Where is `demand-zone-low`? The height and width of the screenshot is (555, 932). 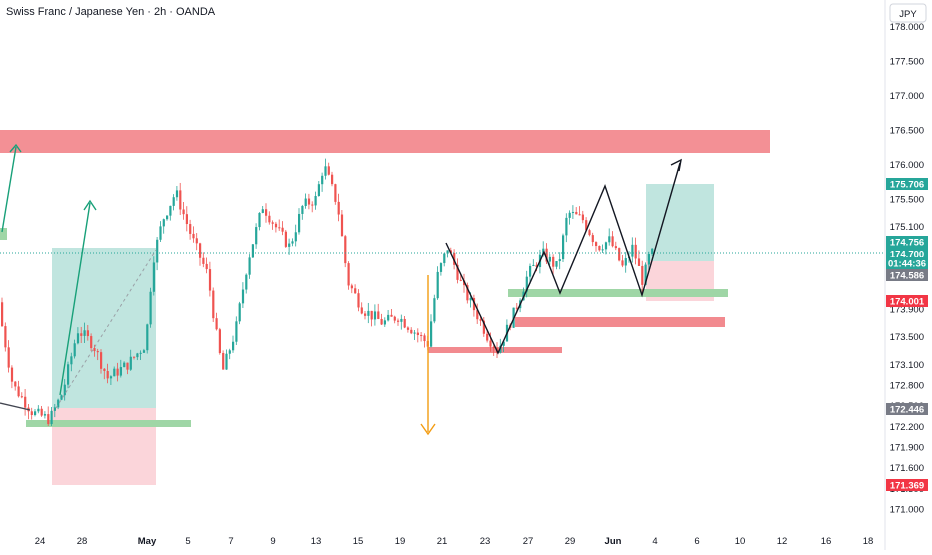
demand-zone-low is located at coordinates (108, 423).